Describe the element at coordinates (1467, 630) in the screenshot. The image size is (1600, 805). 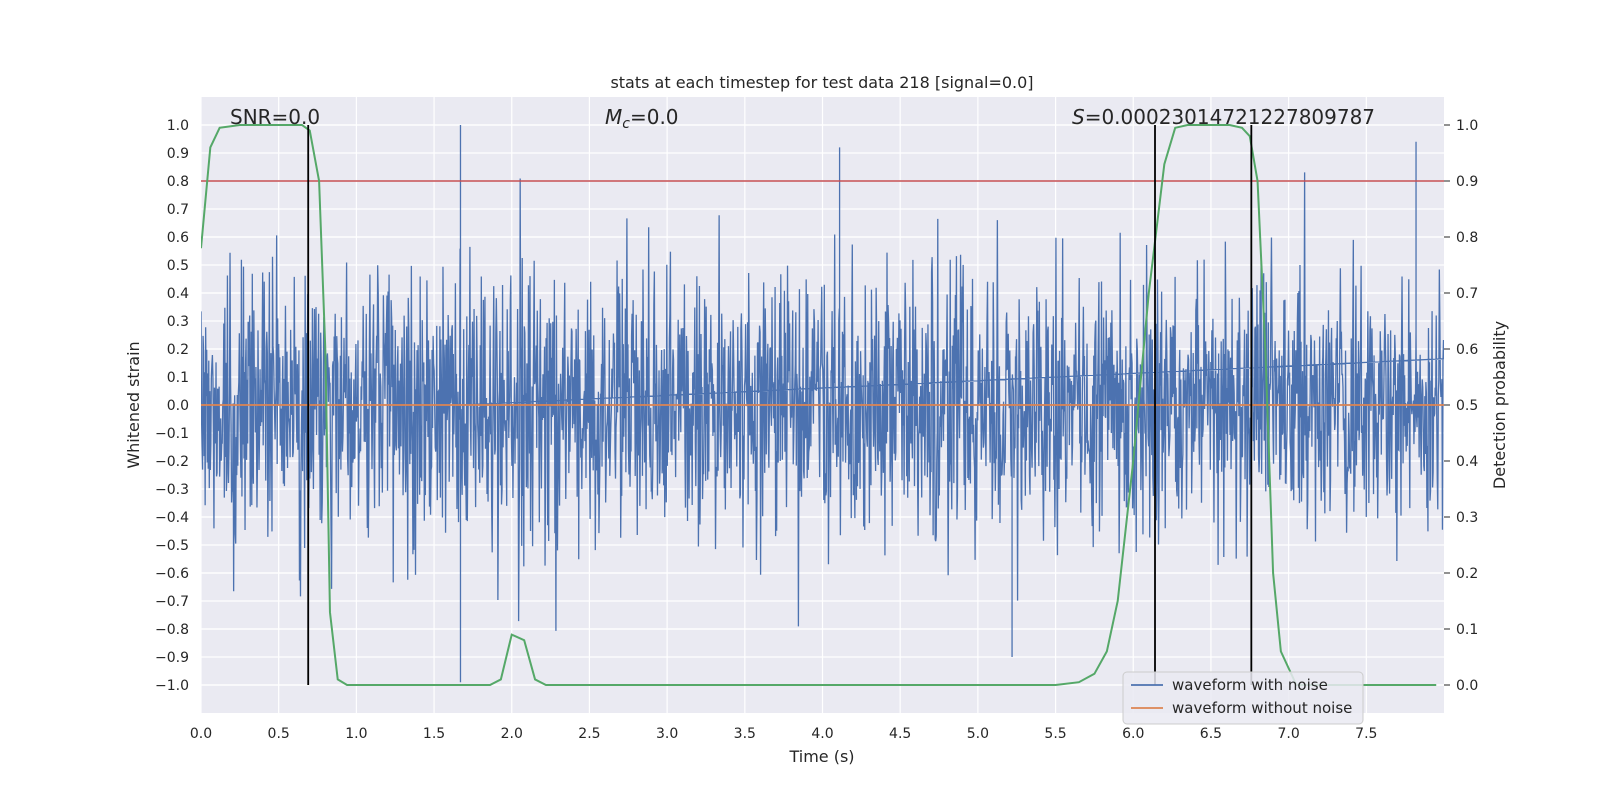
I see `y2-tick-label: 0.1` at that location.